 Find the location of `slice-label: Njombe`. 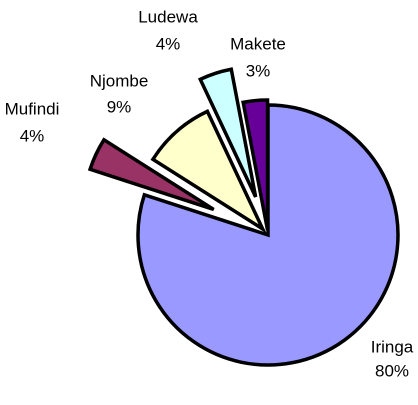

slice-label: Njombe is located at coordinates (119, 80).